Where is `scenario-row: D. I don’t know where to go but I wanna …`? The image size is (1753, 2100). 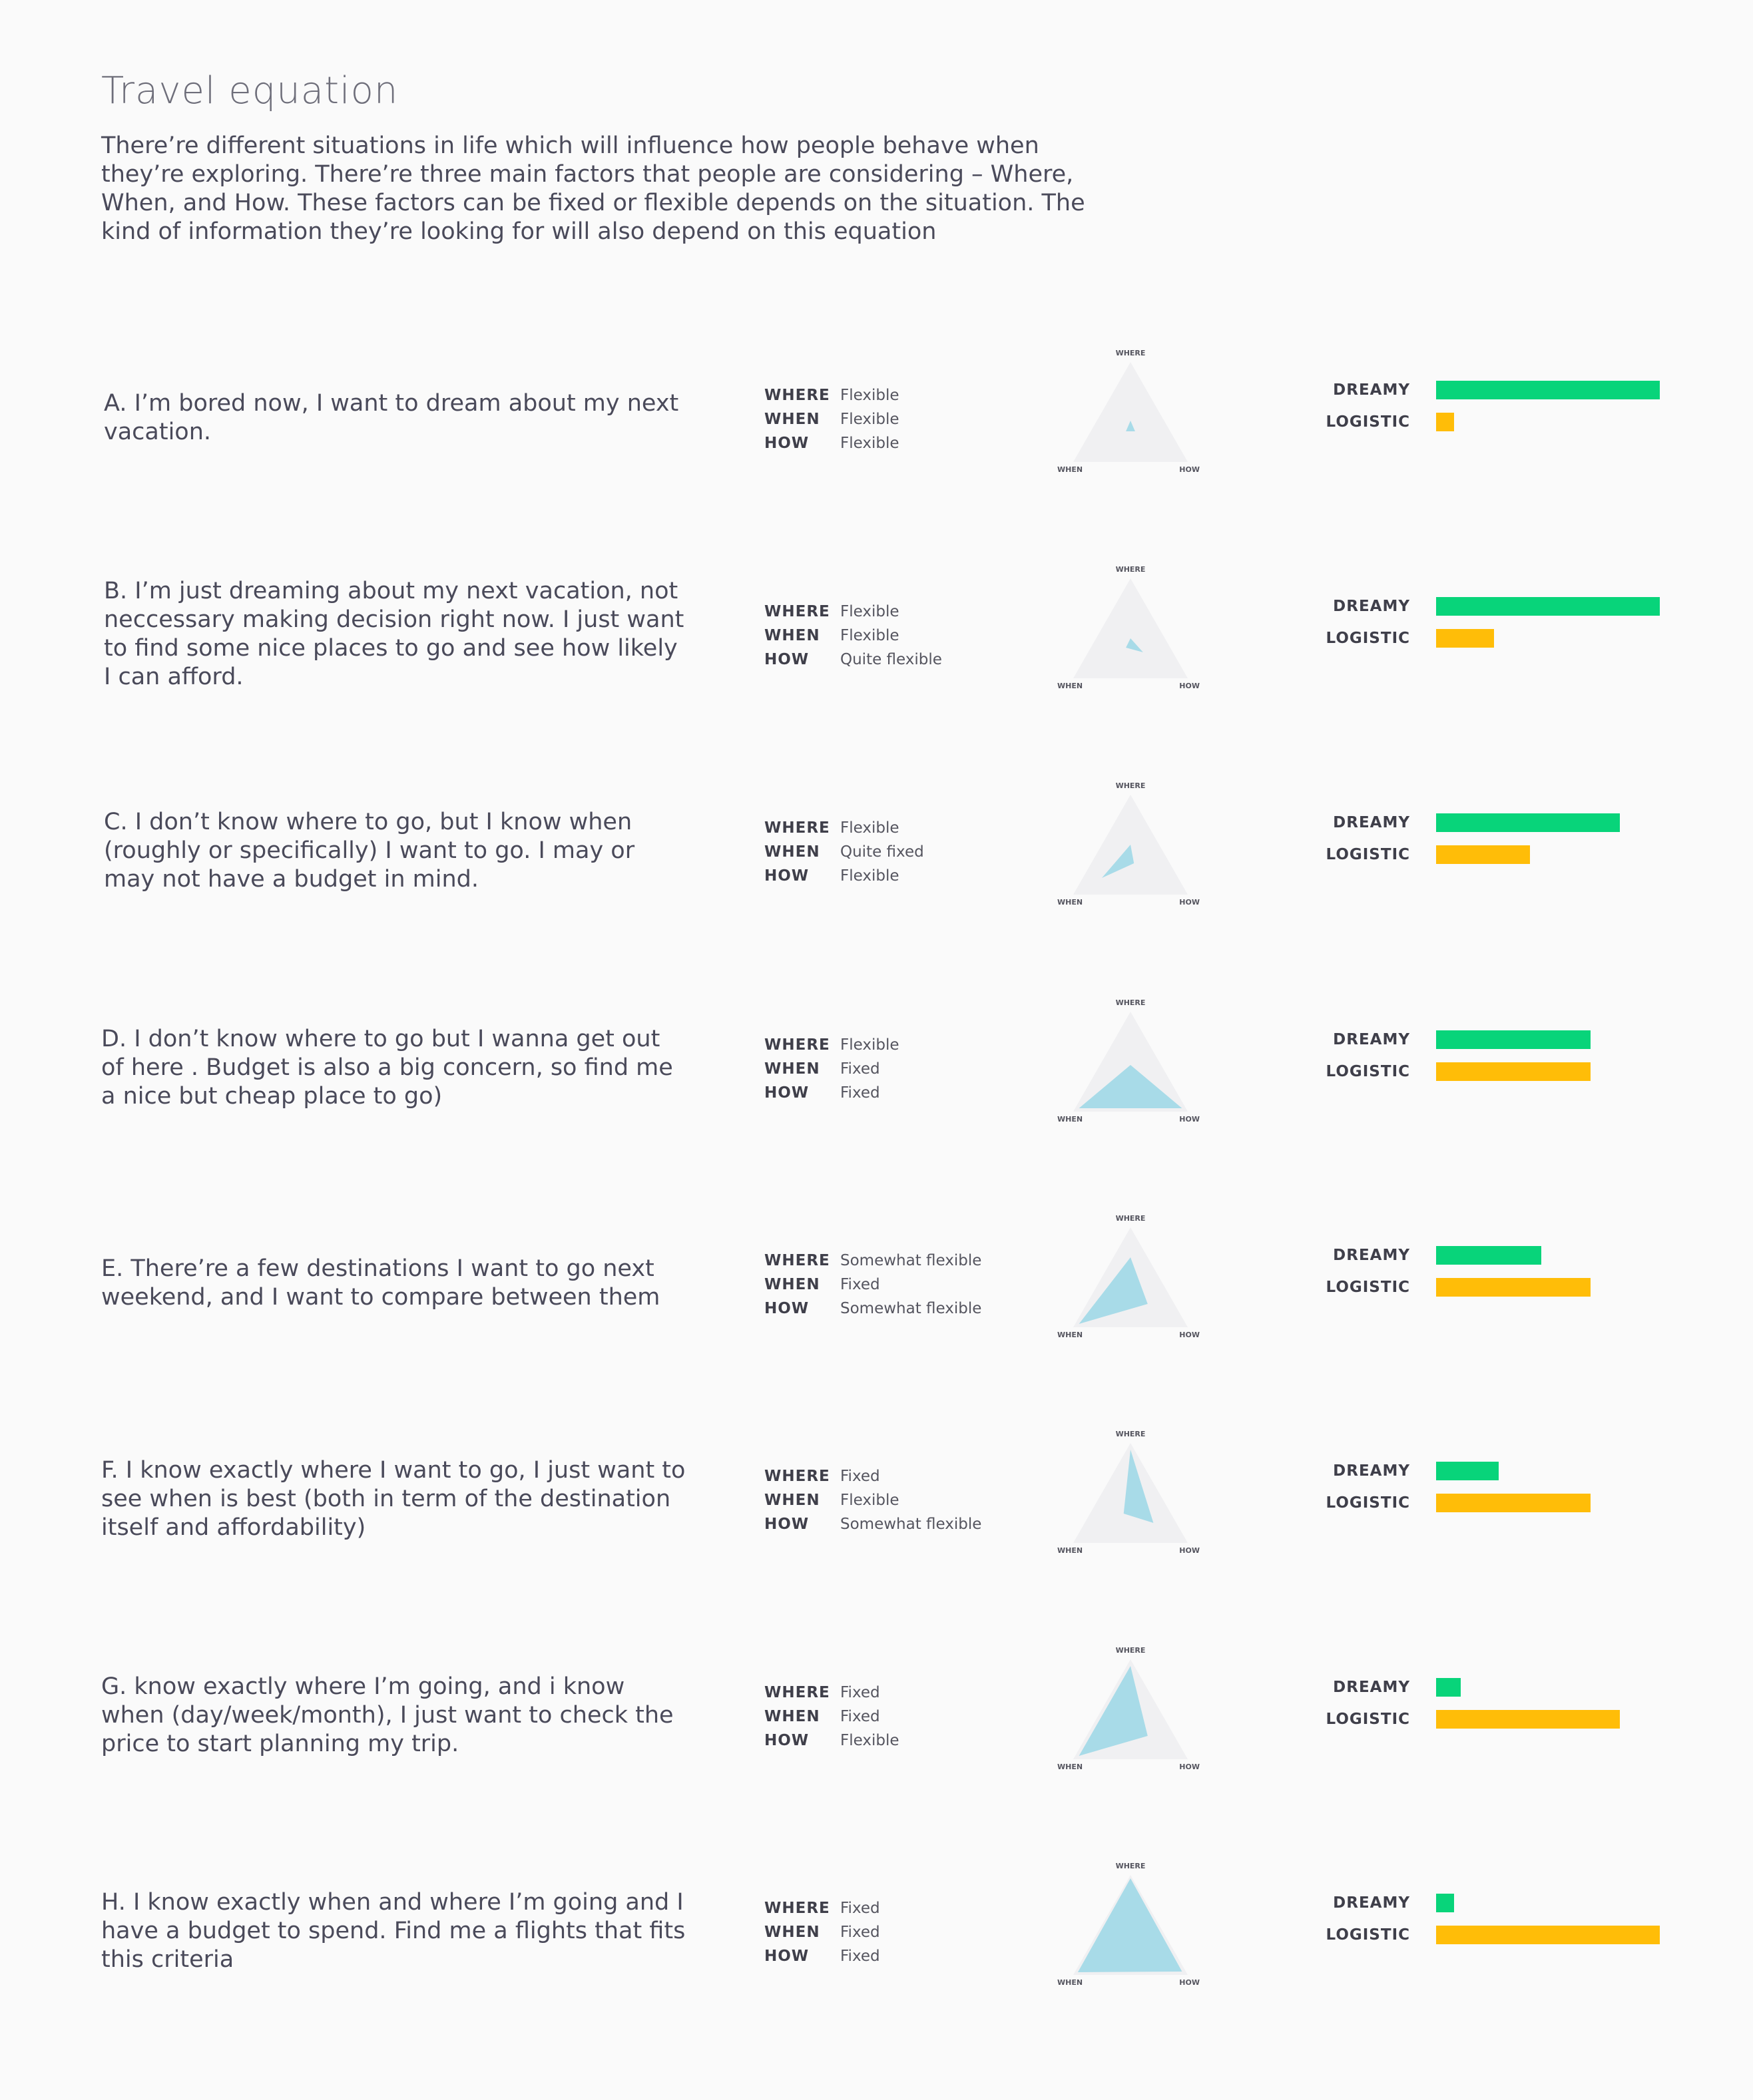
scenario-row: D. I don’t know where to go but I wanna … is located at coordinates (876, 1088).